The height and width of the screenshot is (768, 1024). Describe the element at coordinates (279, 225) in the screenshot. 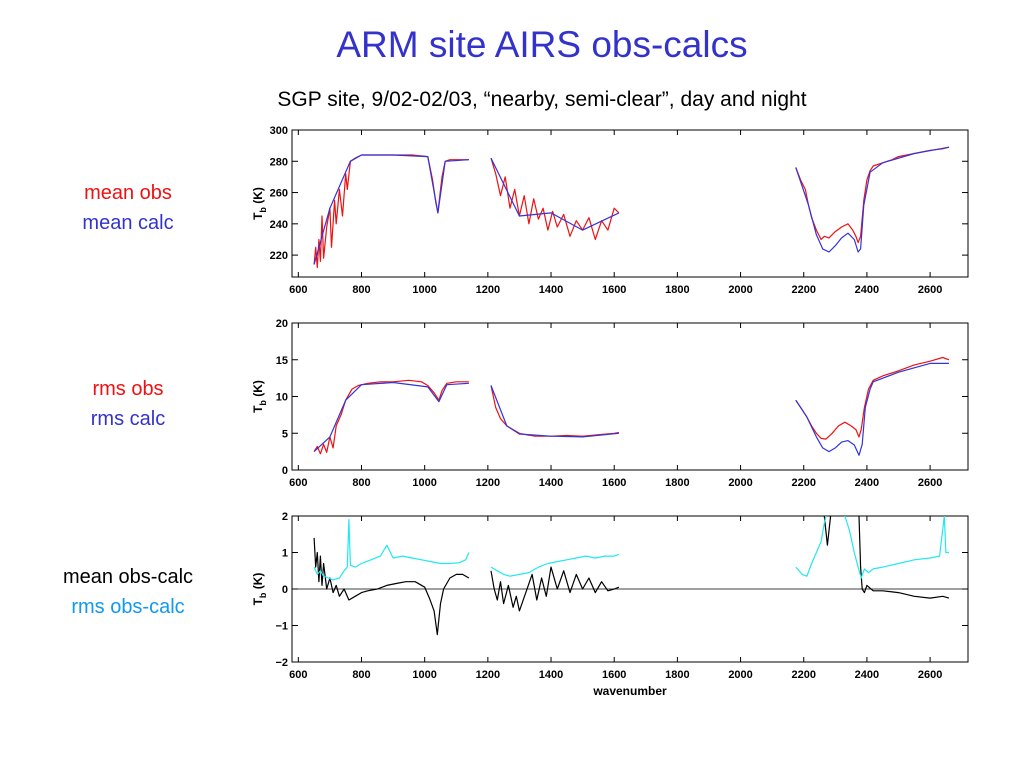

I see `y-tick-label: 240` at that location.